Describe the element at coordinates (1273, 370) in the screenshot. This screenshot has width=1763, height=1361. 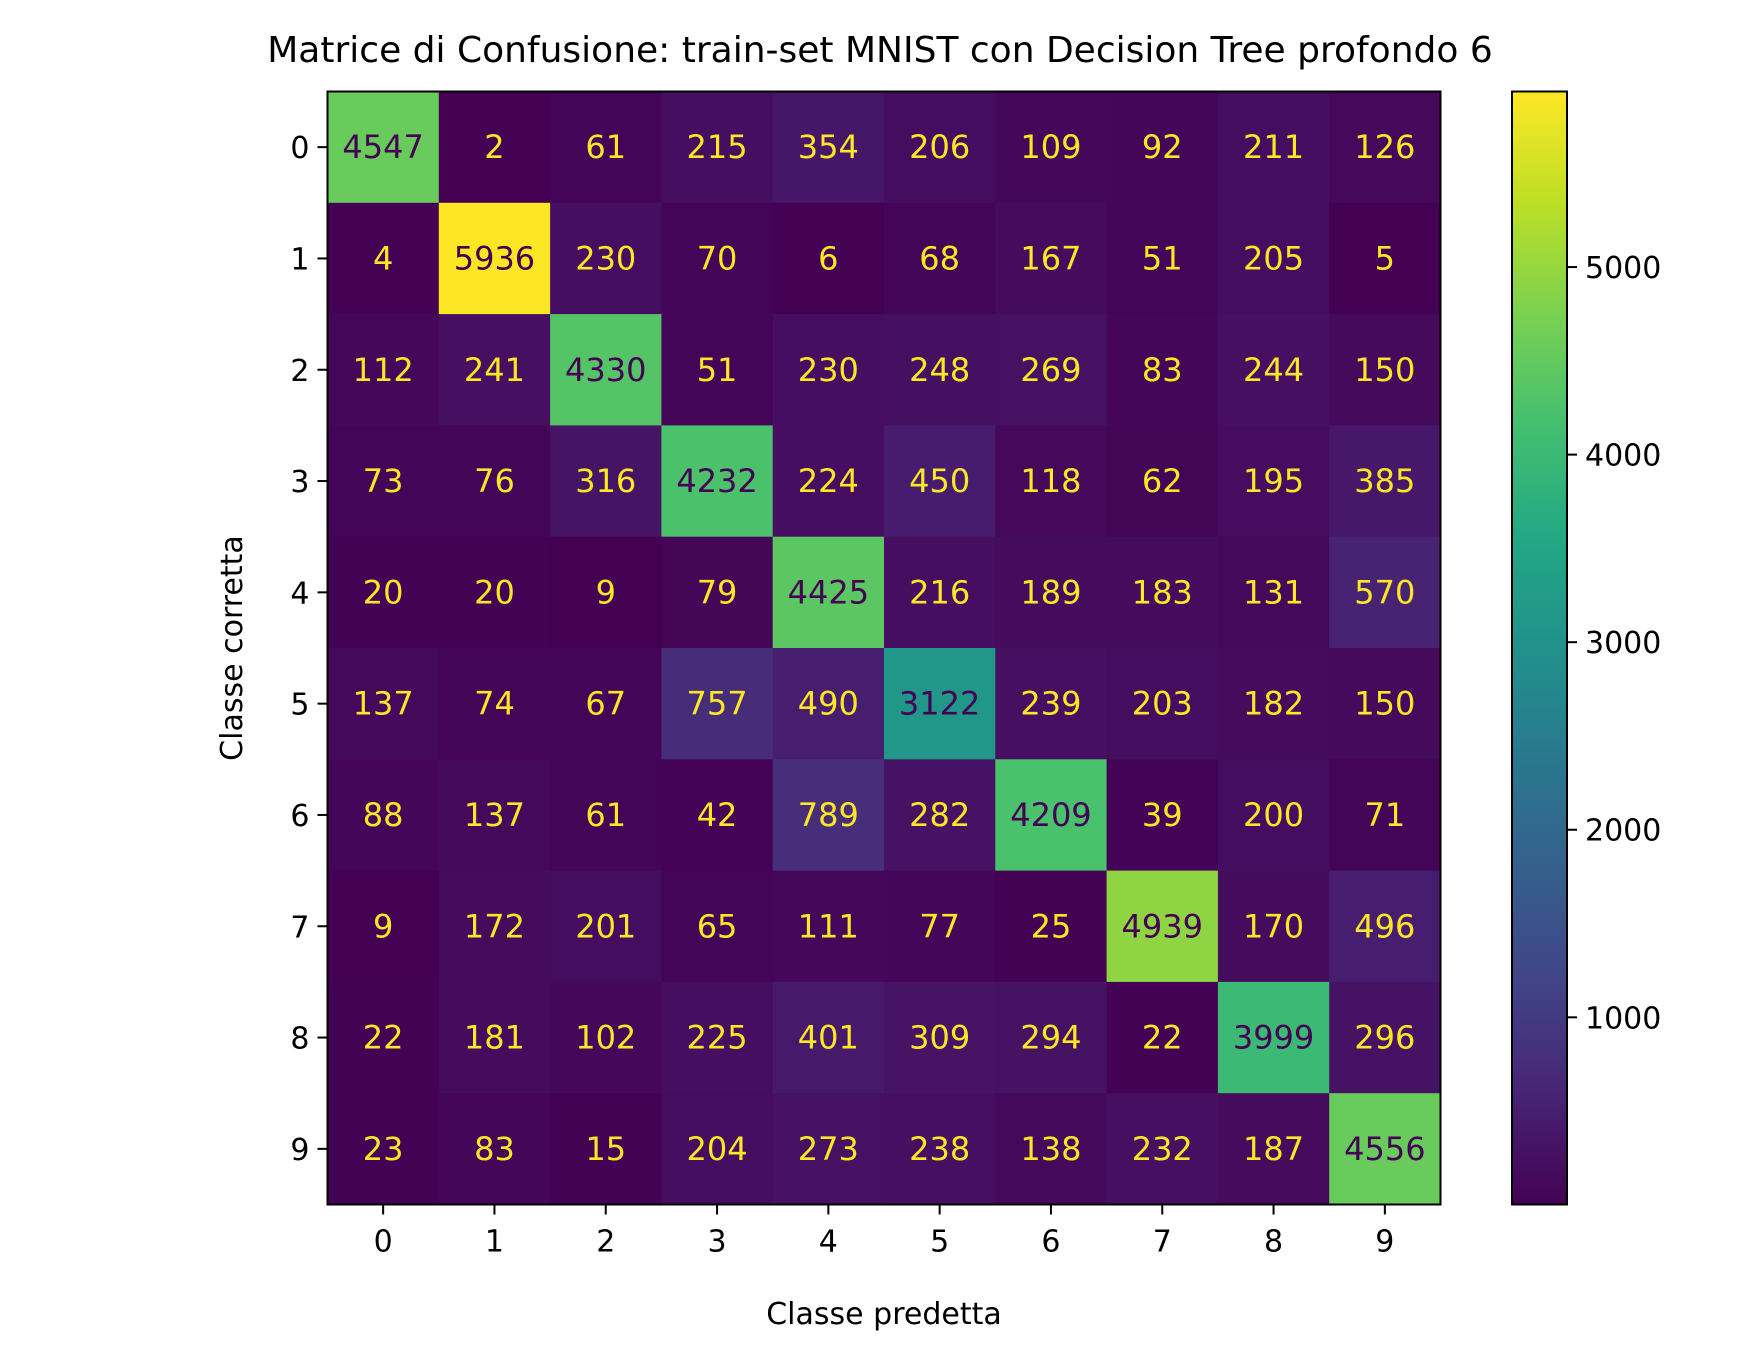
I see `cell-value-label: 244` at that location.